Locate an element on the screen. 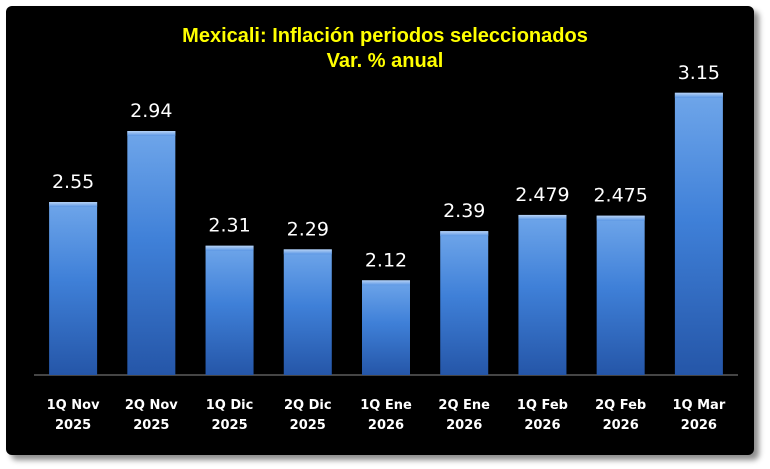 This screenshot has height=469, width=770. category-label-6-line-2: 2026 is located at coordinates (464, 425).